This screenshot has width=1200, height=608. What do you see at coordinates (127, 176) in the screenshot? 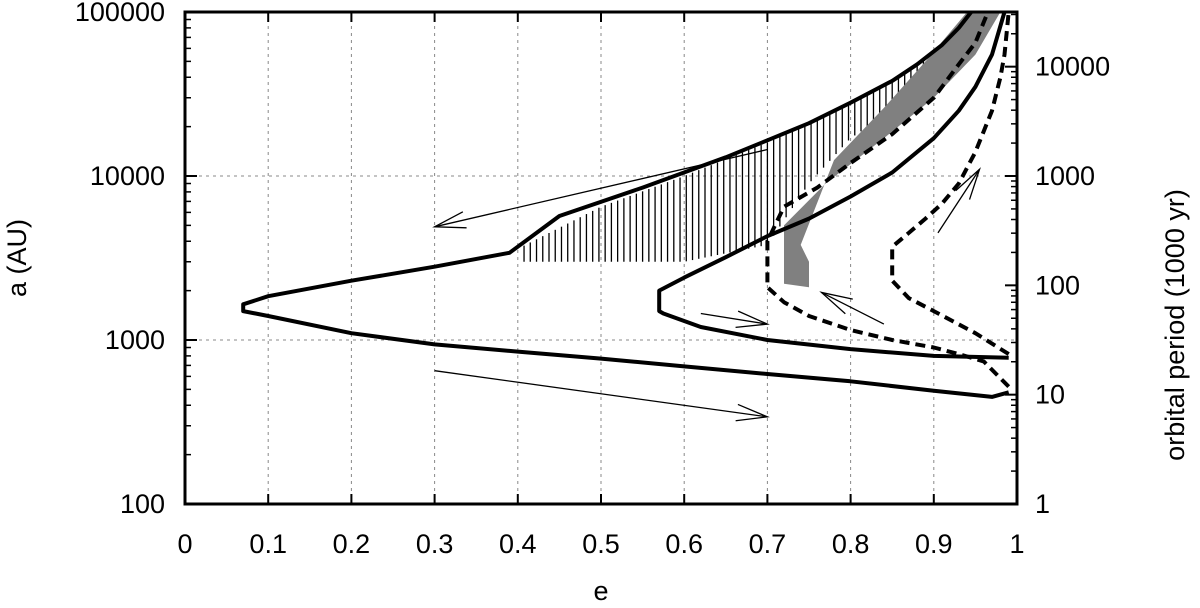
I see `y-tick-label: 10000` at bounding box center [127, 176].